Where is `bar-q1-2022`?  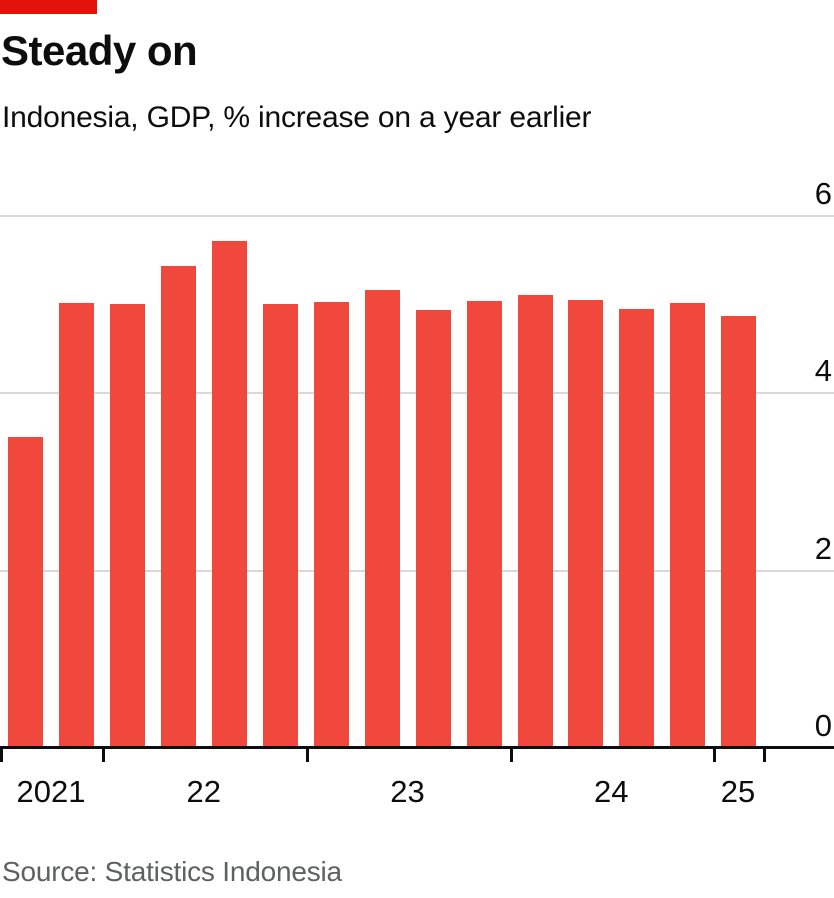 bar-q1-2022 is located at coordinates (127, 526).